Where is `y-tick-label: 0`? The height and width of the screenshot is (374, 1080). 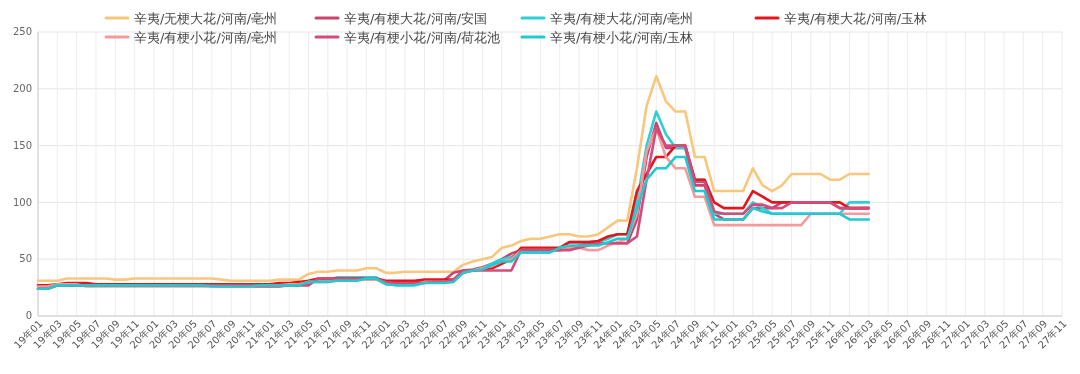
y-tick-label: 0 is located at coordinates (28, 316).